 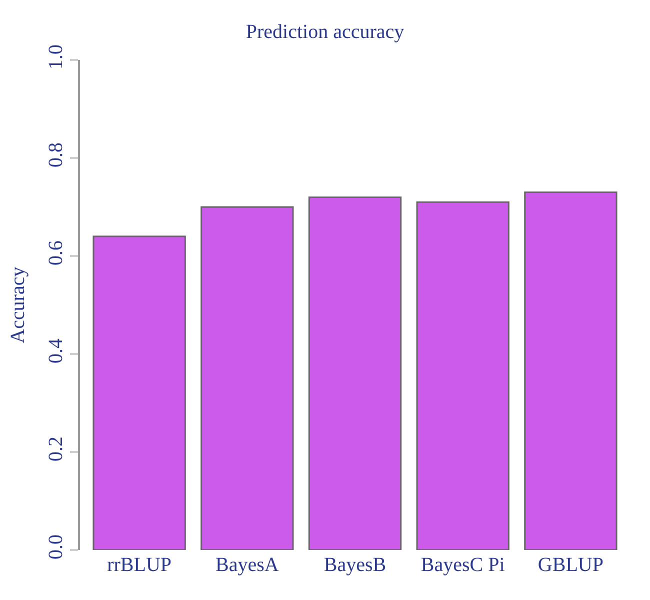 What do you see at coordinates (56, 449) in the screenshot?
I see `y-tick-label: 0.2` at bounding box center [56, 449].